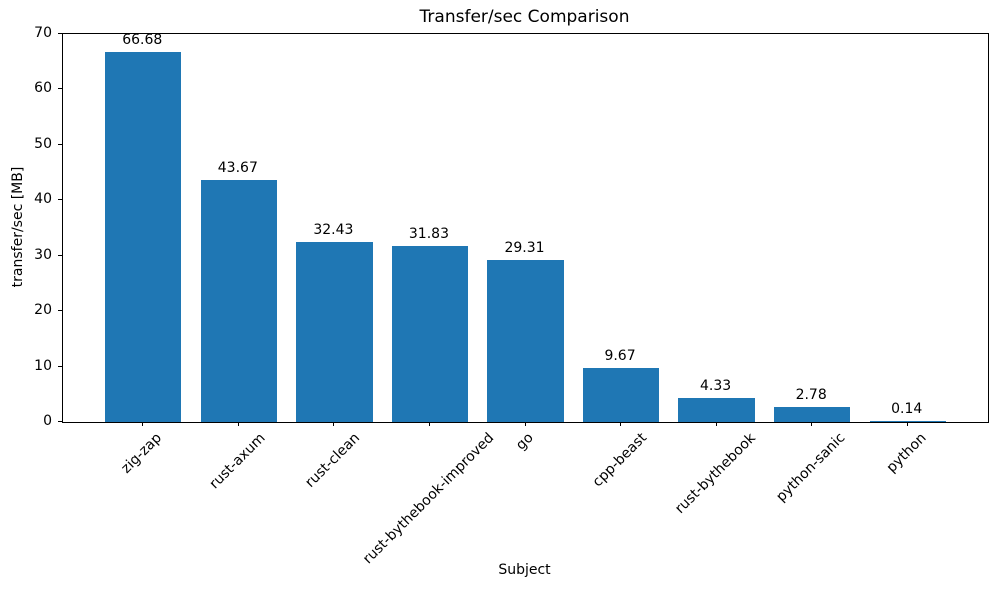 Image resolution: width=1000 pixels, height=600 pixels. I want to click on bar-go, so click(525, 341).